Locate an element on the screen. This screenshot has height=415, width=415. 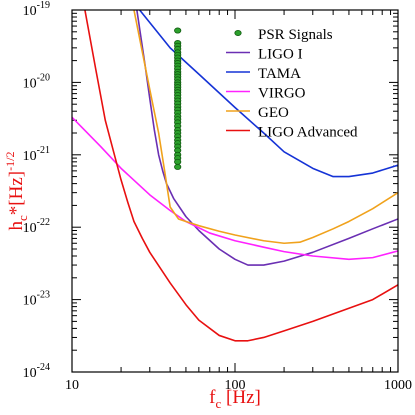
y-axis-label: hc*[Hz]-1/2 is located at coordinates (16, 191).